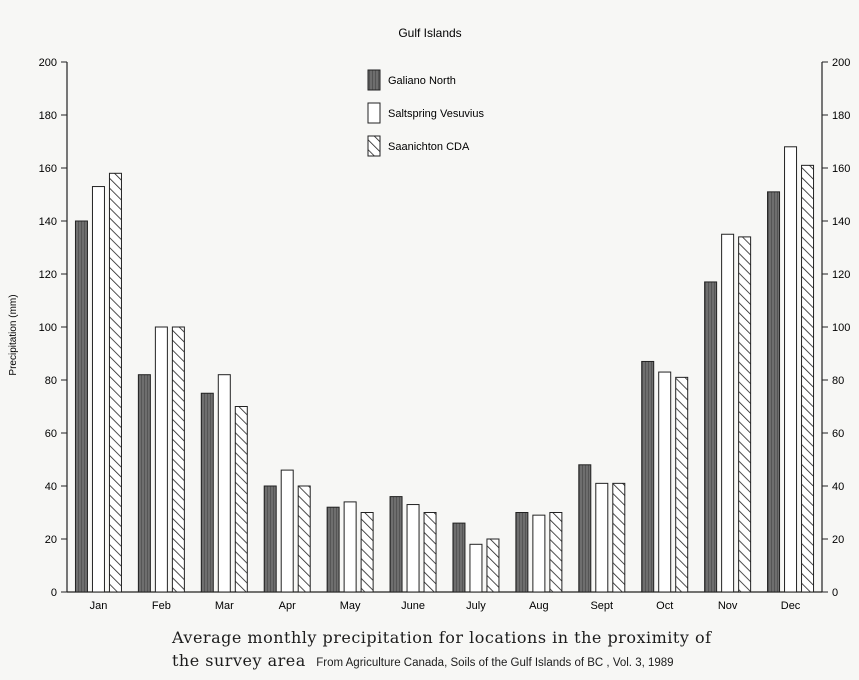 The width and height of the screenshot is (859, 680). I want to click on y-tick-label-left: 40, so click(51, 487).